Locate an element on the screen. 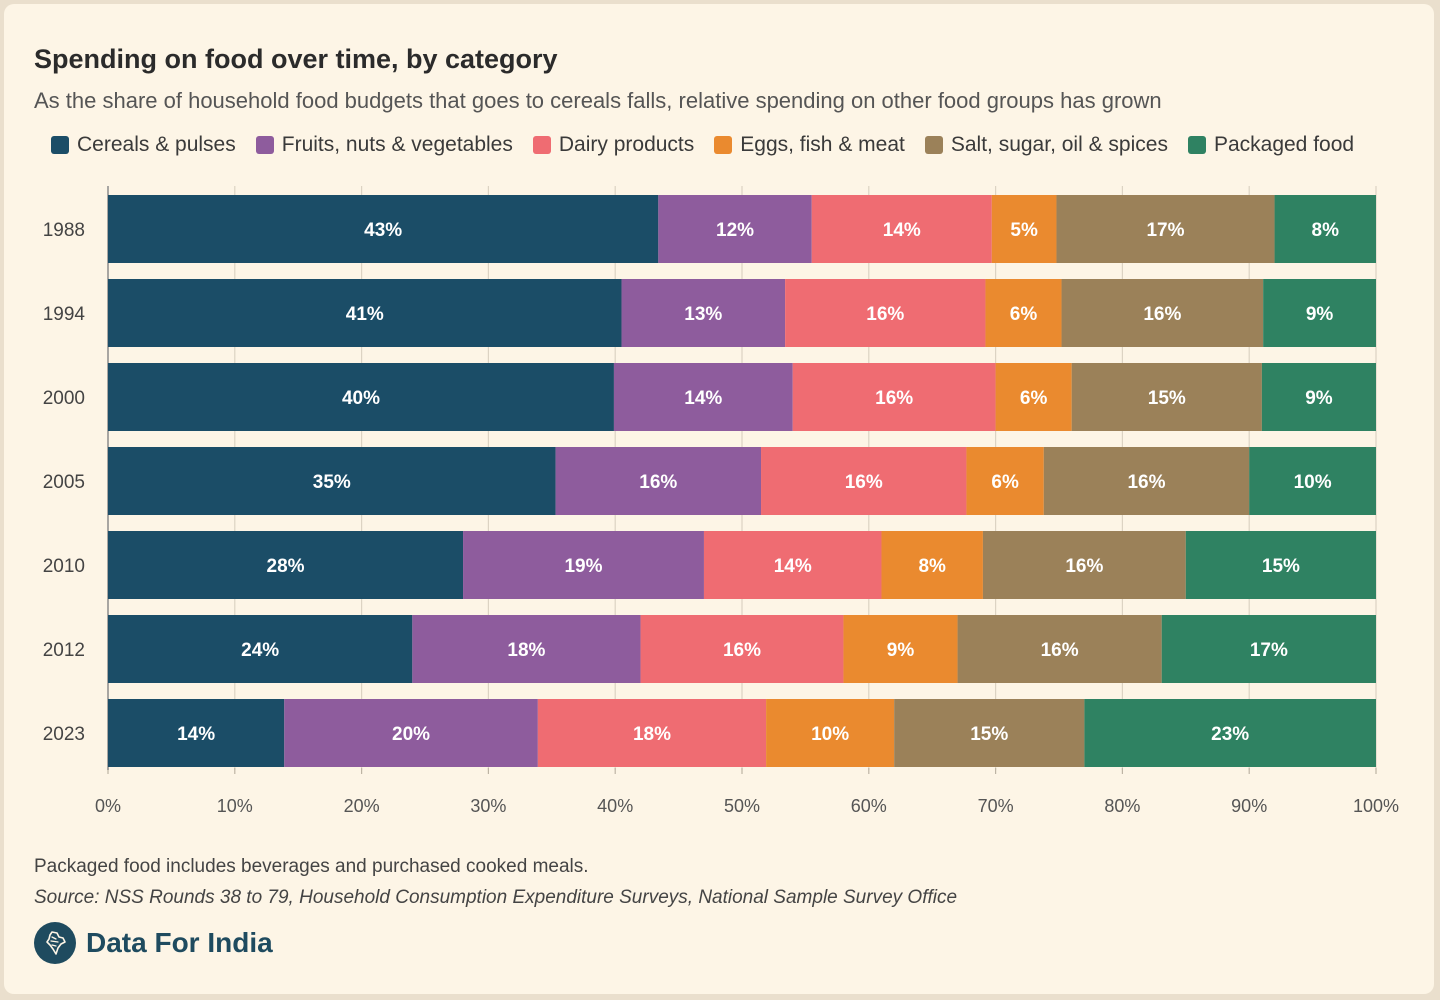  brand: Data For India is located at coordinates (153, 943).